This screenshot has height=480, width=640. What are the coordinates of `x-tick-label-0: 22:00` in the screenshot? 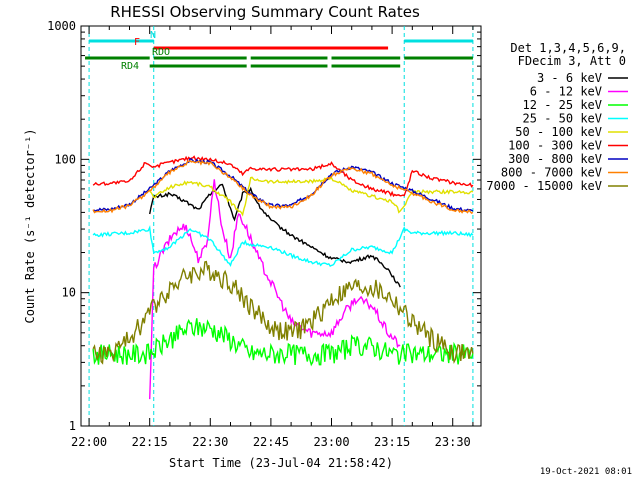 It's located at (89, 442).